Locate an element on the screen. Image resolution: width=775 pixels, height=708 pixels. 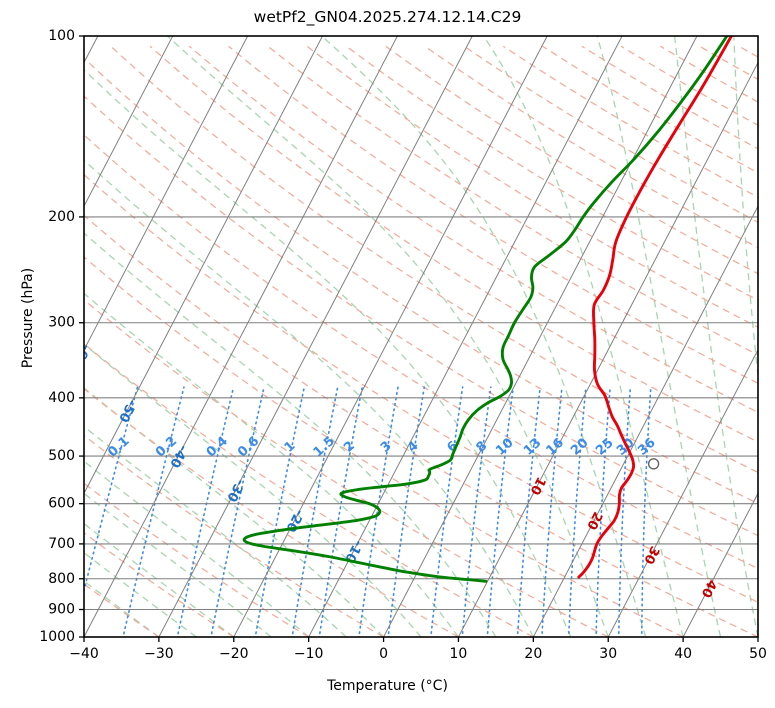
y-tick-label: 400 is located at coordinates (61, 398).